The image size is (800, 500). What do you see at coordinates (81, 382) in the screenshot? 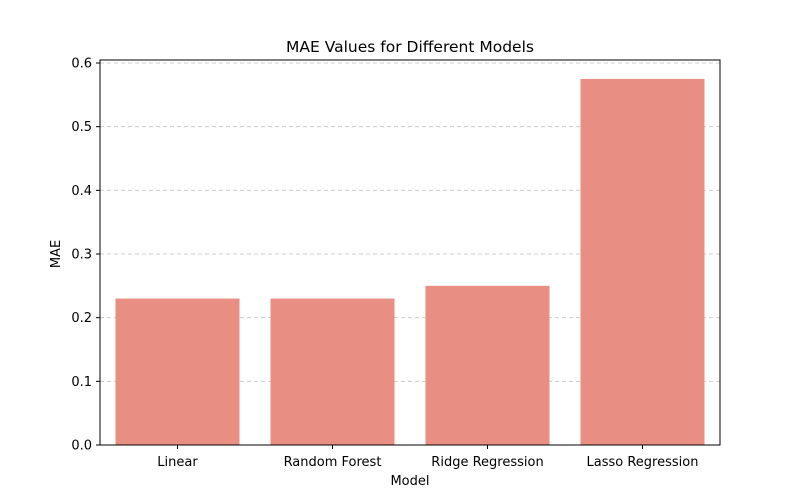
I see `y-tick-label: 0.1` at bounding box center [81, 382].